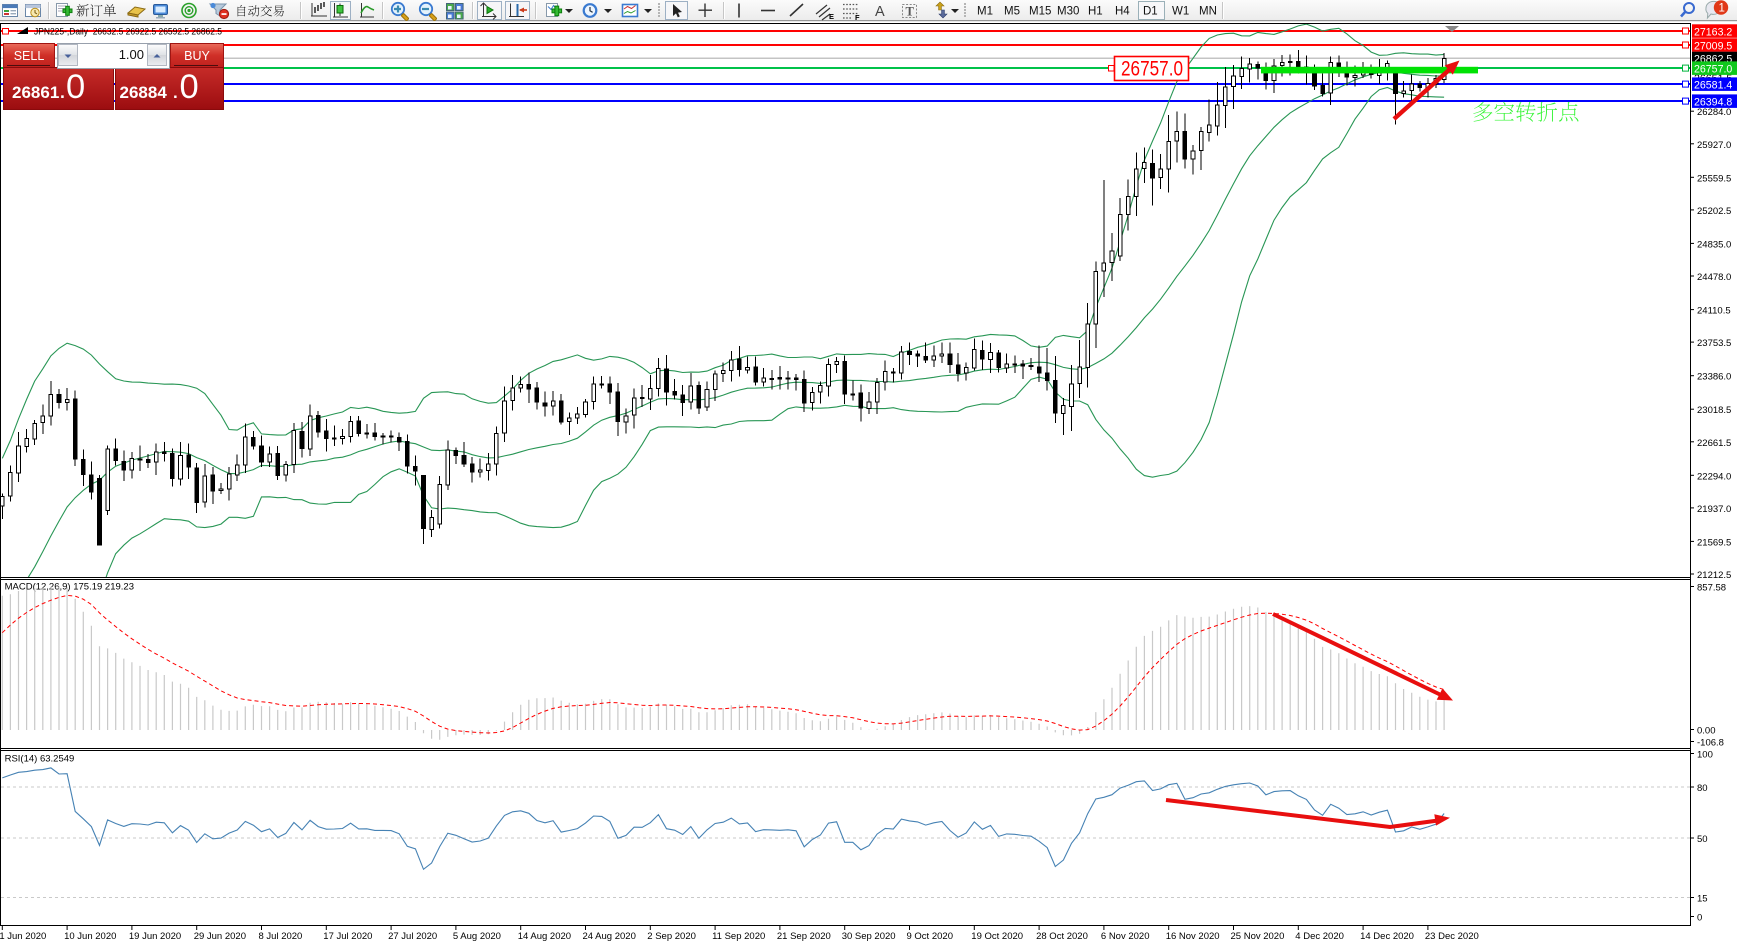 The height and width of the screenshot is (942, 1737). Describe the element at coordinates (1714, 377) in the screenshot. I see `svg-text: 23386.0` at that location.